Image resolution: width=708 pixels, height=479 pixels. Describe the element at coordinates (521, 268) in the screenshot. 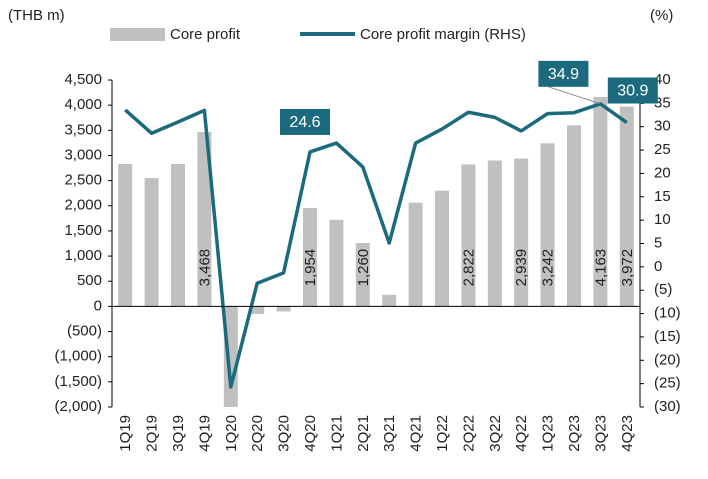

I see `bar-value-label: 2,939` at that location.